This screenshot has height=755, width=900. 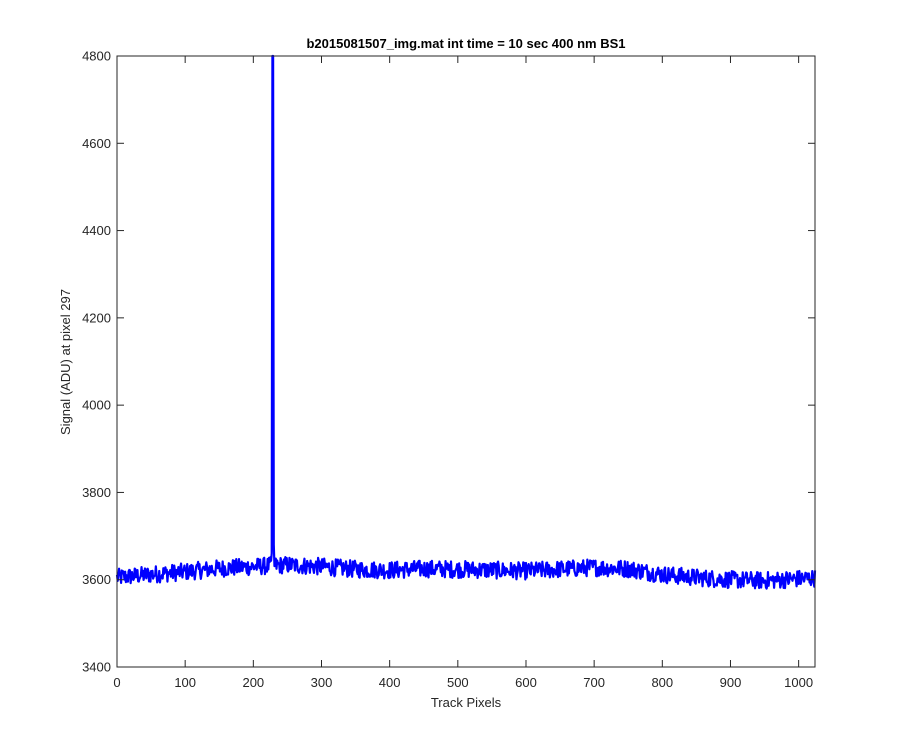 I want to click on x-tick-label: 700, so click(x=594, y=682).